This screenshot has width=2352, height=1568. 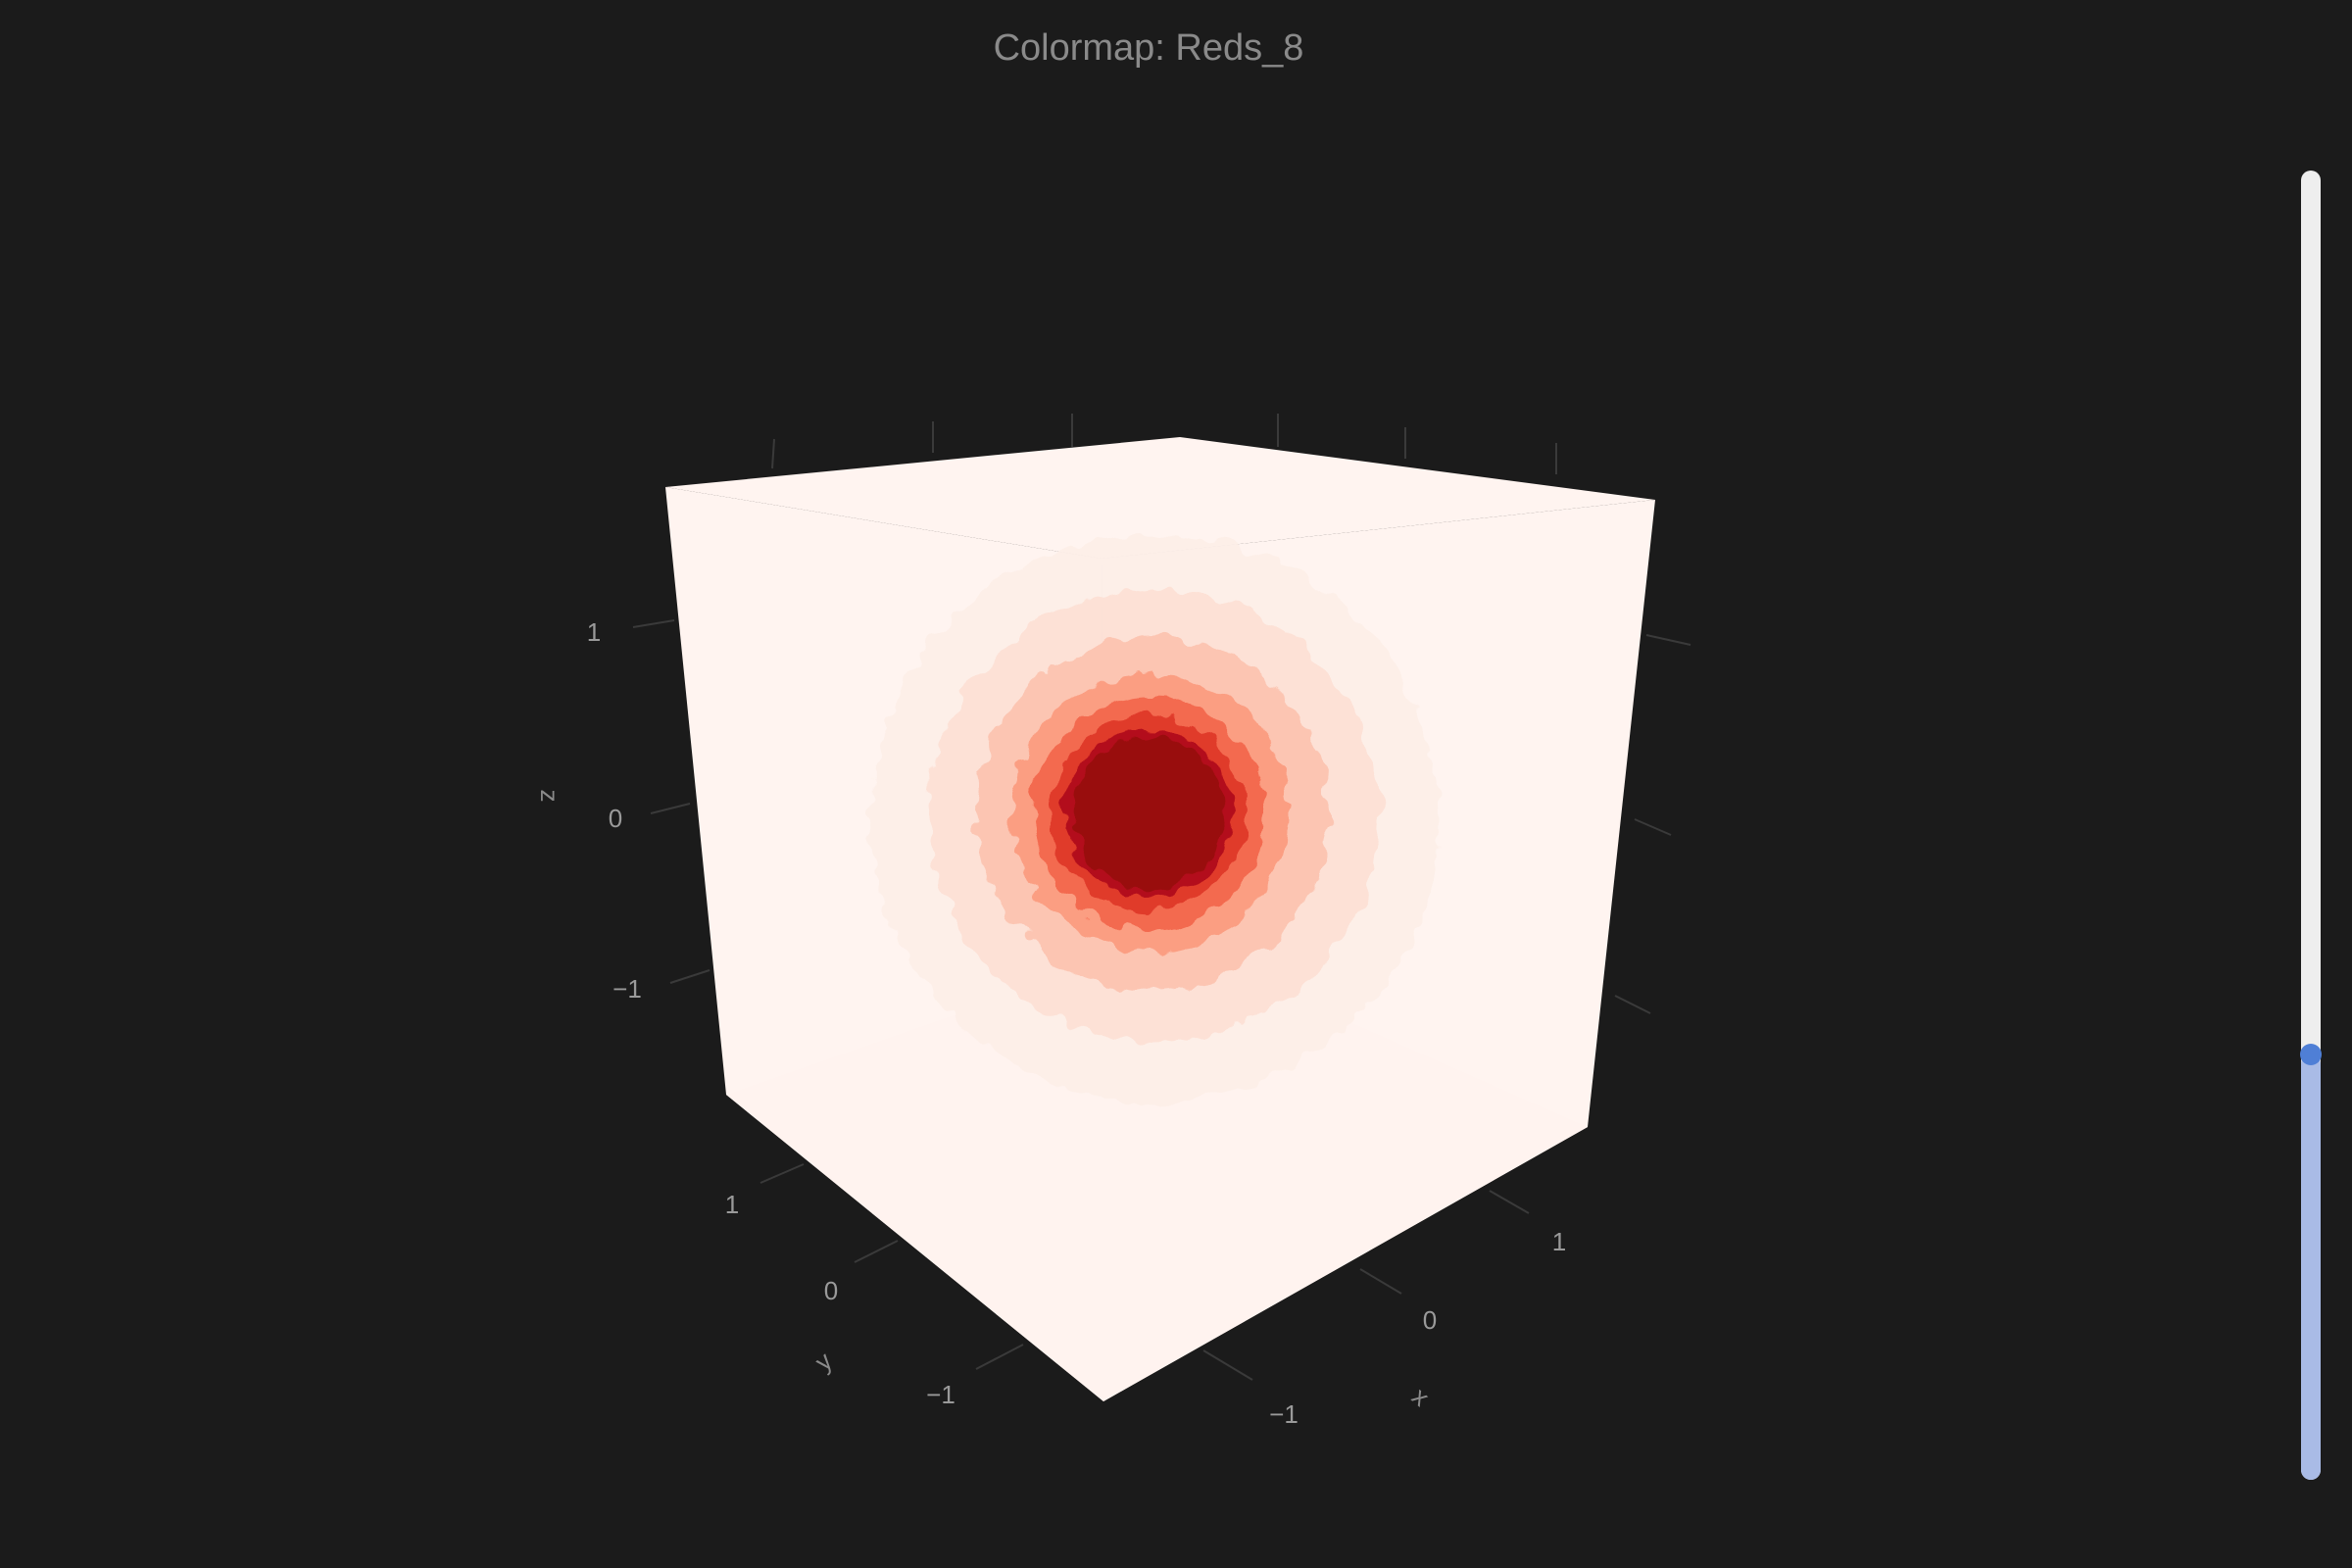 What do you see at coordinates (1430, 1320) in the screenshot?
I see `x-tick-label-0: 0` at bounding box center [1430, 1320].